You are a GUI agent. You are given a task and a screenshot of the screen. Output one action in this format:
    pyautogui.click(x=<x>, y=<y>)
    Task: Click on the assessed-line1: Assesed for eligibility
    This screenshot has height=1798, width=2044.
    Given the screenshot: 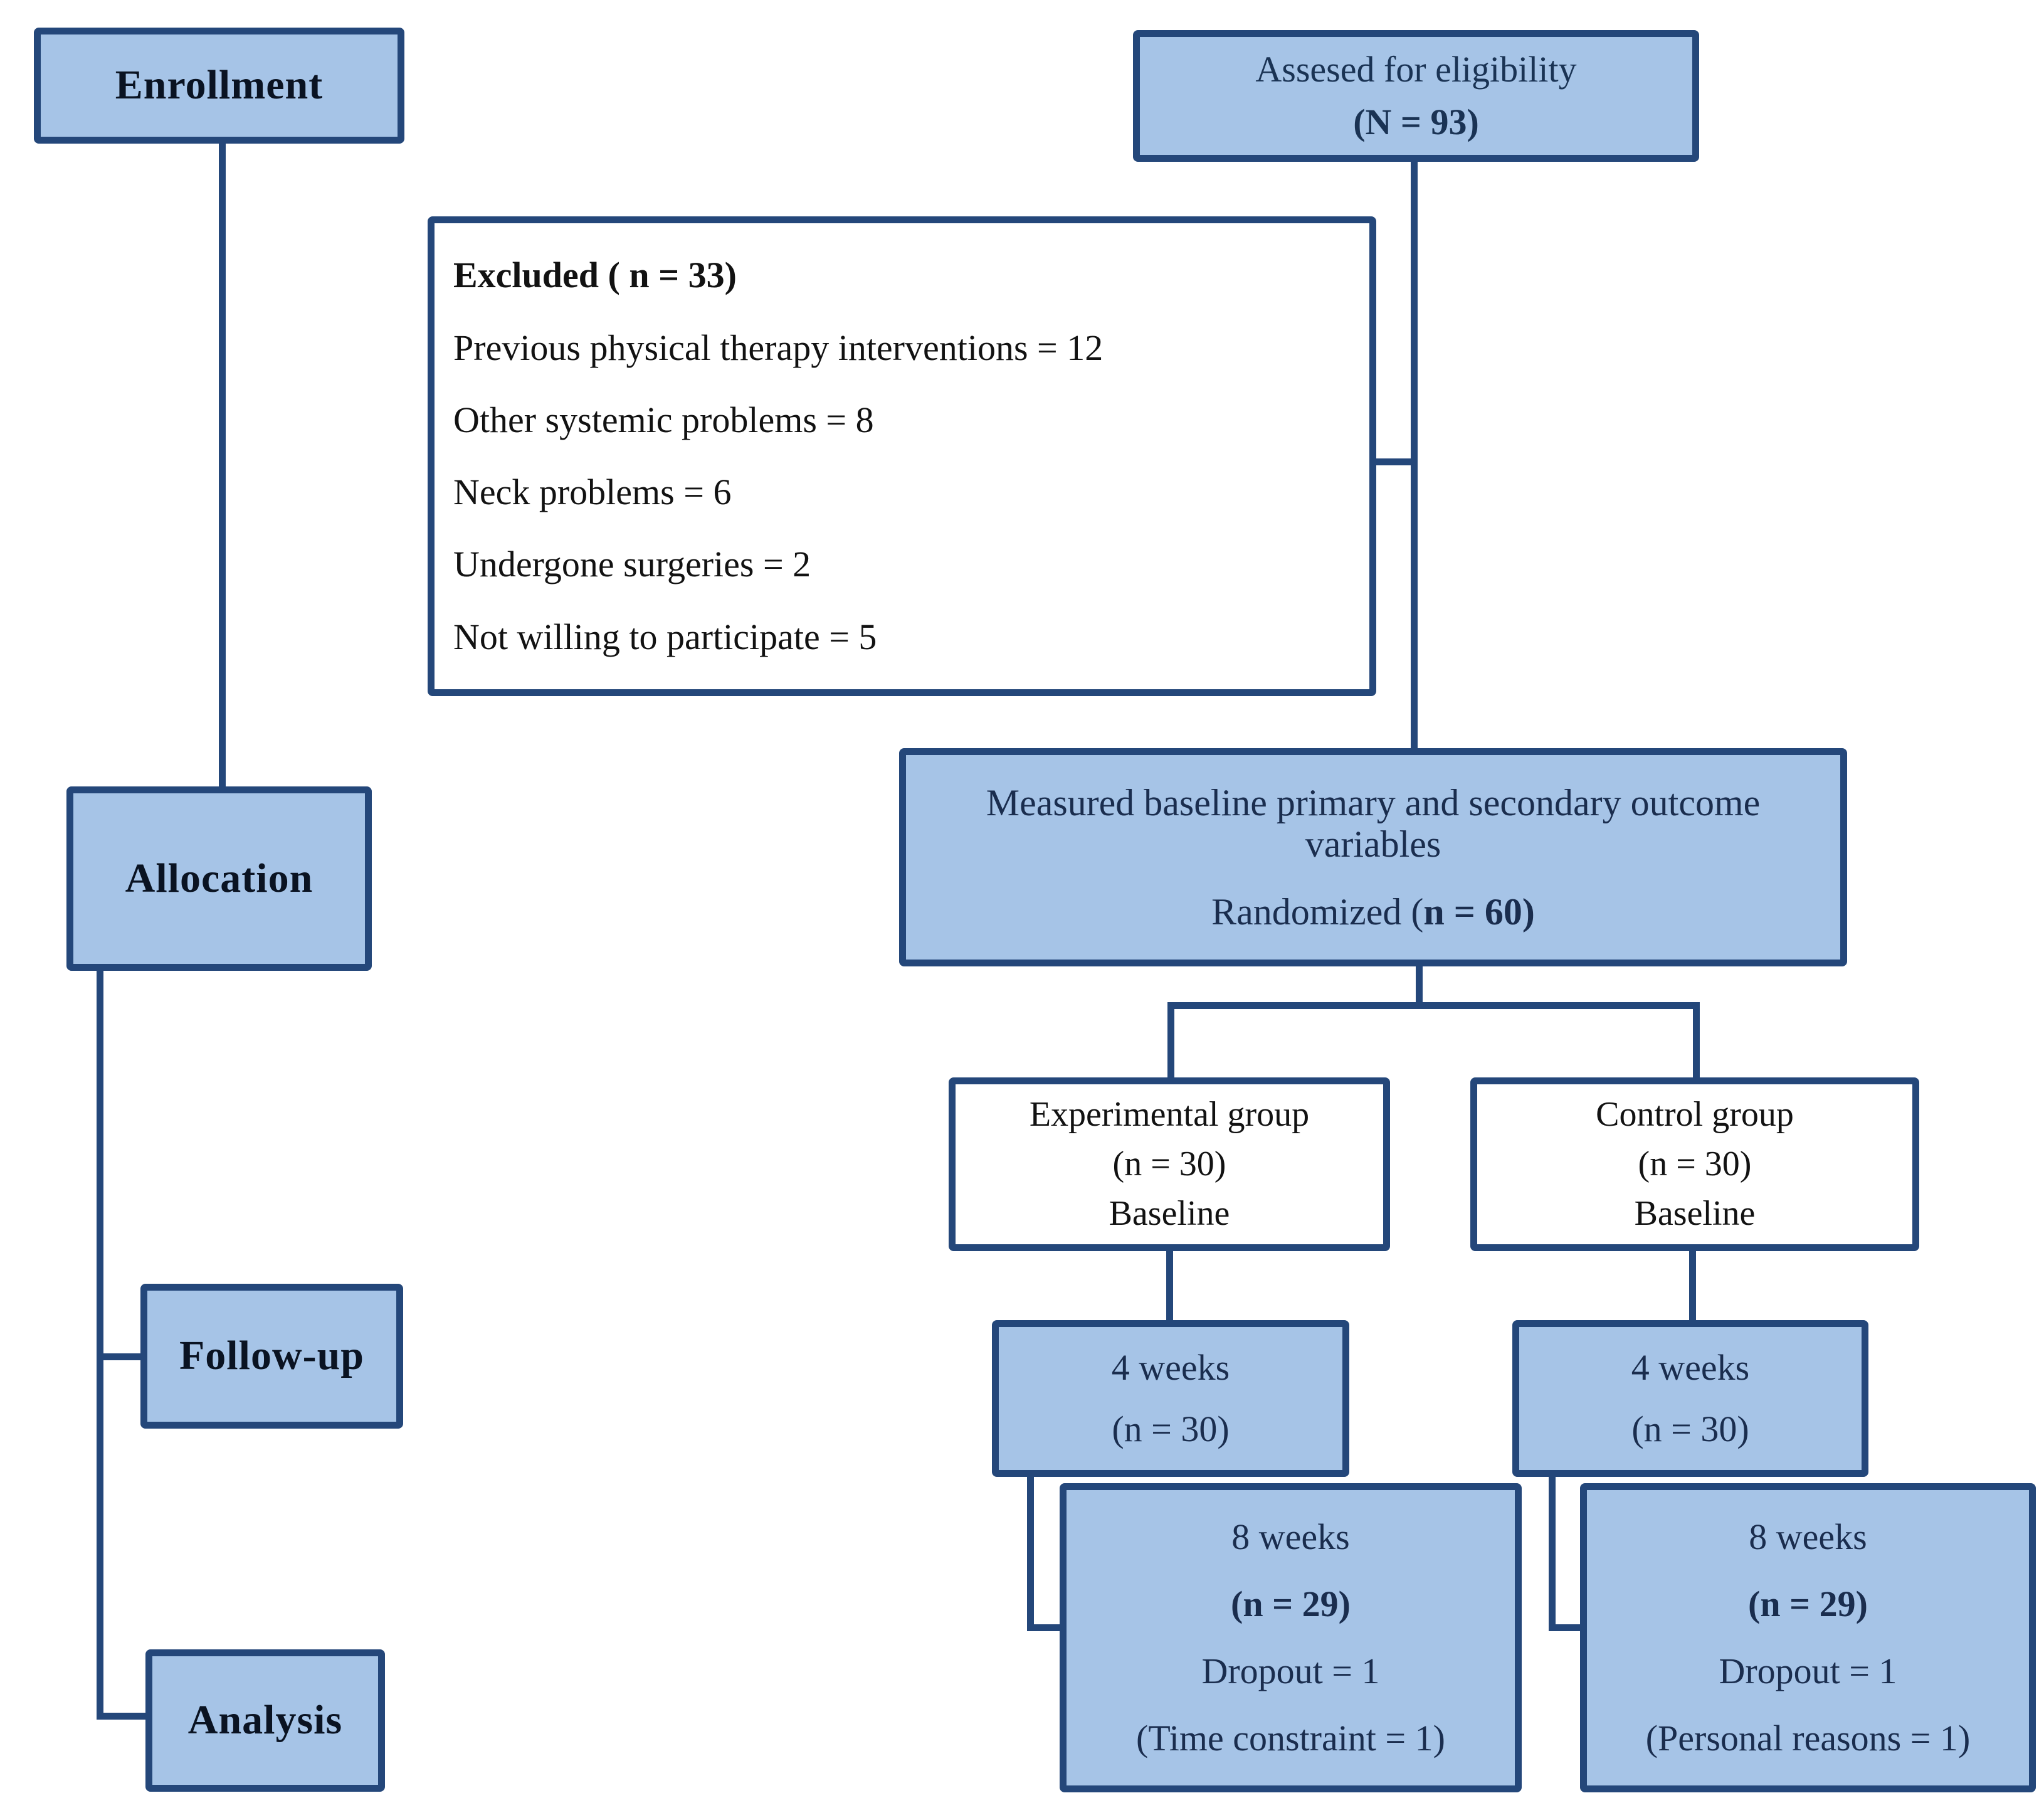 What is the action you would take?
    pyautogui.click(x=1416, y=69)
    